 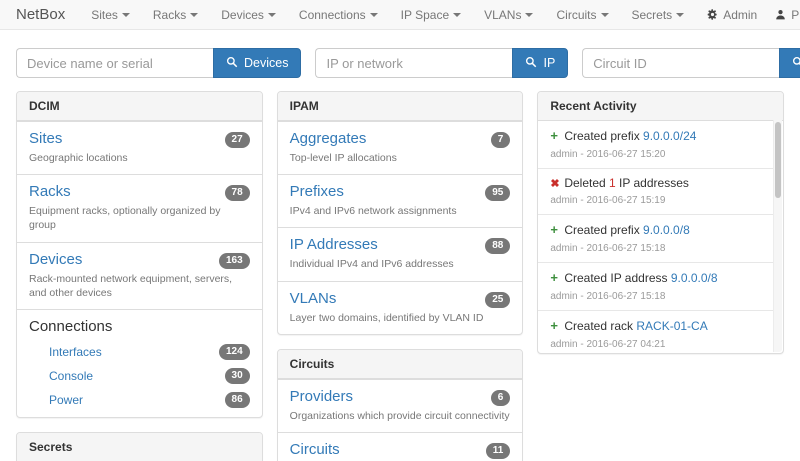 I want to click on list-item-aggregates: 7 Aggregates Top-level IP allocations, so click(x=400, y=147).